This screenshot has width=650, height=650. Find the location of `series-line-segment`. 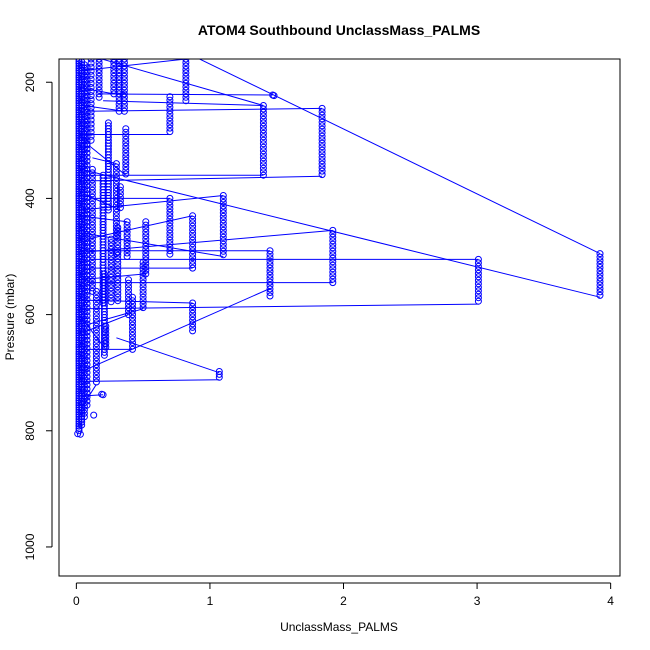

series-line-segment is located at coordinates (209, 241).